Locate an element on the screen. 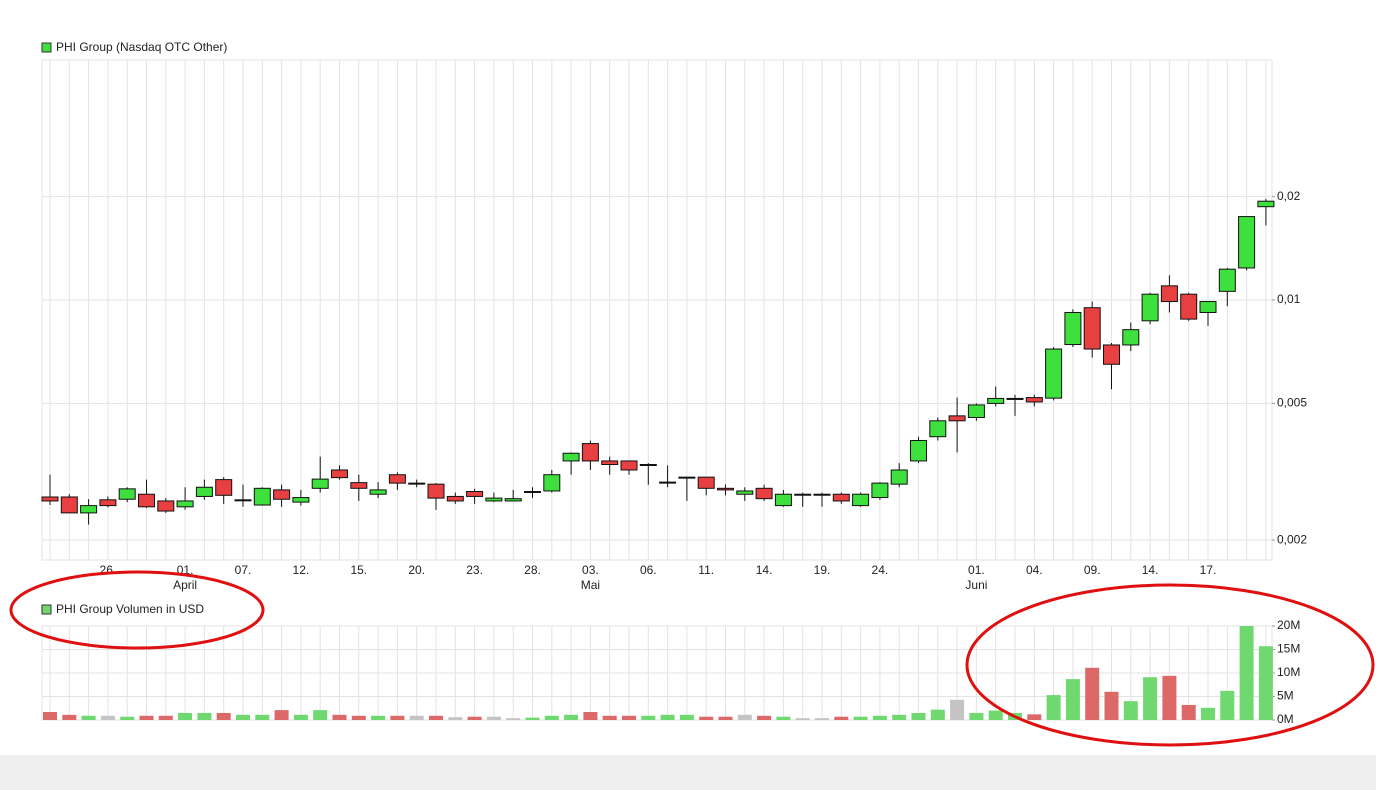  y-tick-label: 15M is located at coordinates (1288, 649).